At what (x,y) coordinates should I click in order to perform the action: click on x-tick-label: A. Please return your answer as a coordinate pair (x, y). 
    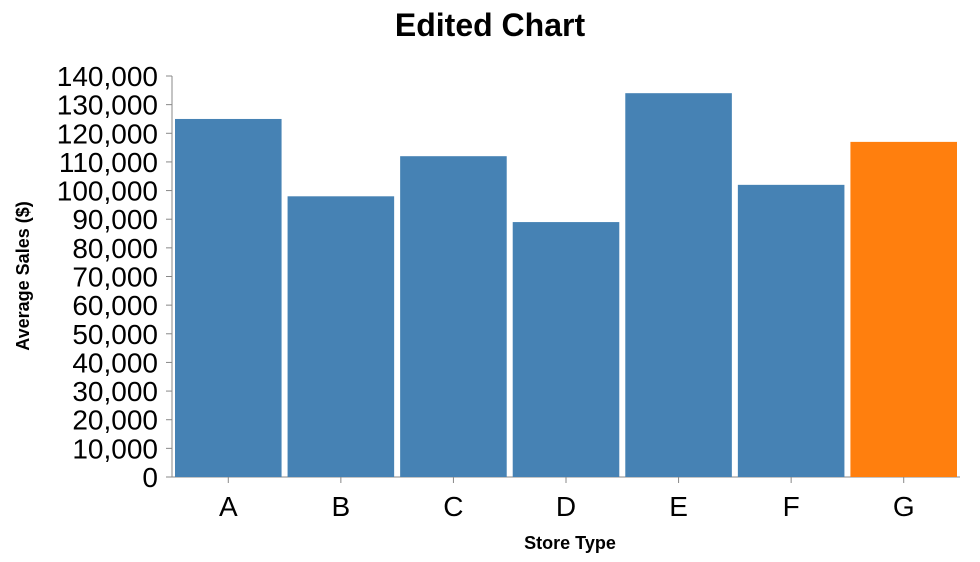
    Looking at the image, I should click on (228, 506).